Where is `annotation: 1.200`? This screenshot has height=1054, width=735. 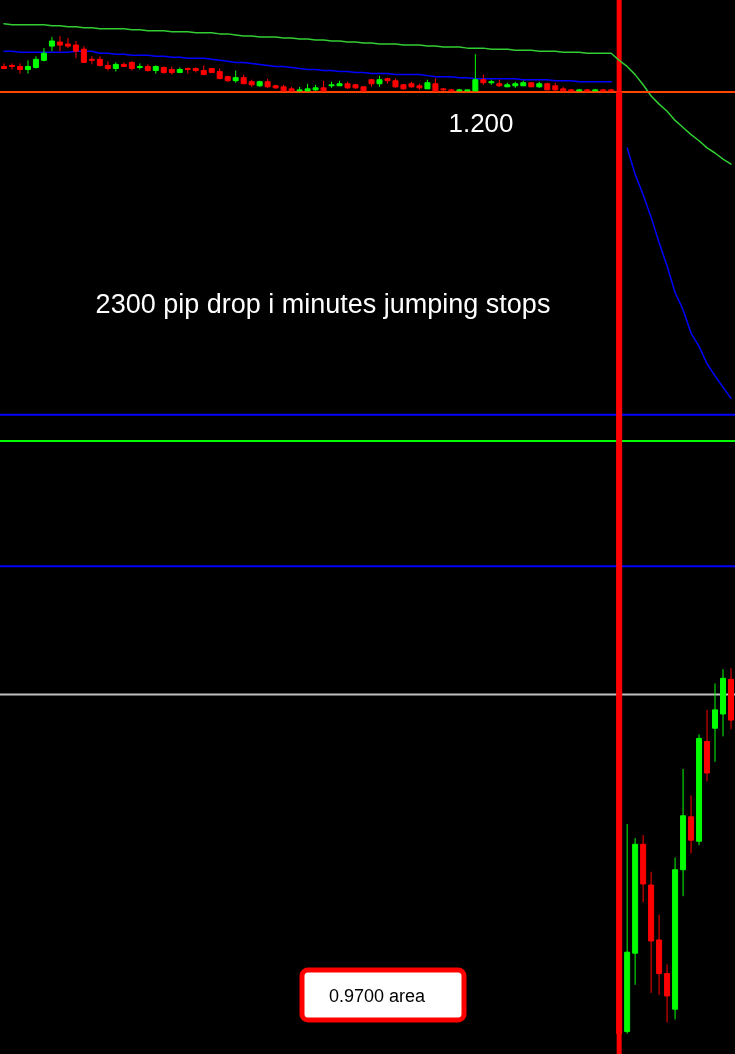
annotation: 1.200 is located at coordinates (481, 123).